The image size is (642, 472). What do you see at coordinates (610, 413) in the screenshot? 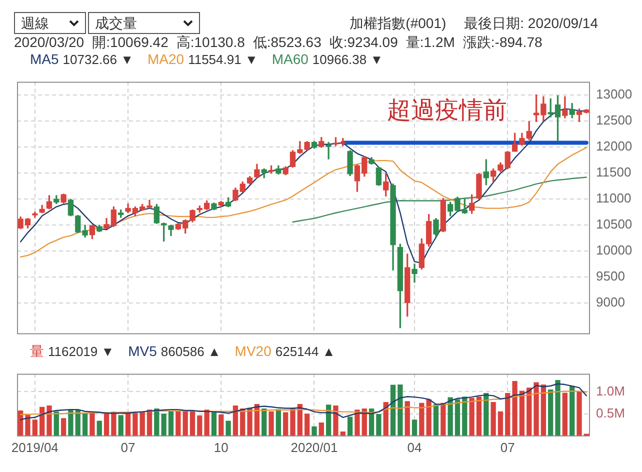
I see `y-tick-label: 0.5M` at bounding box center [610, 413].